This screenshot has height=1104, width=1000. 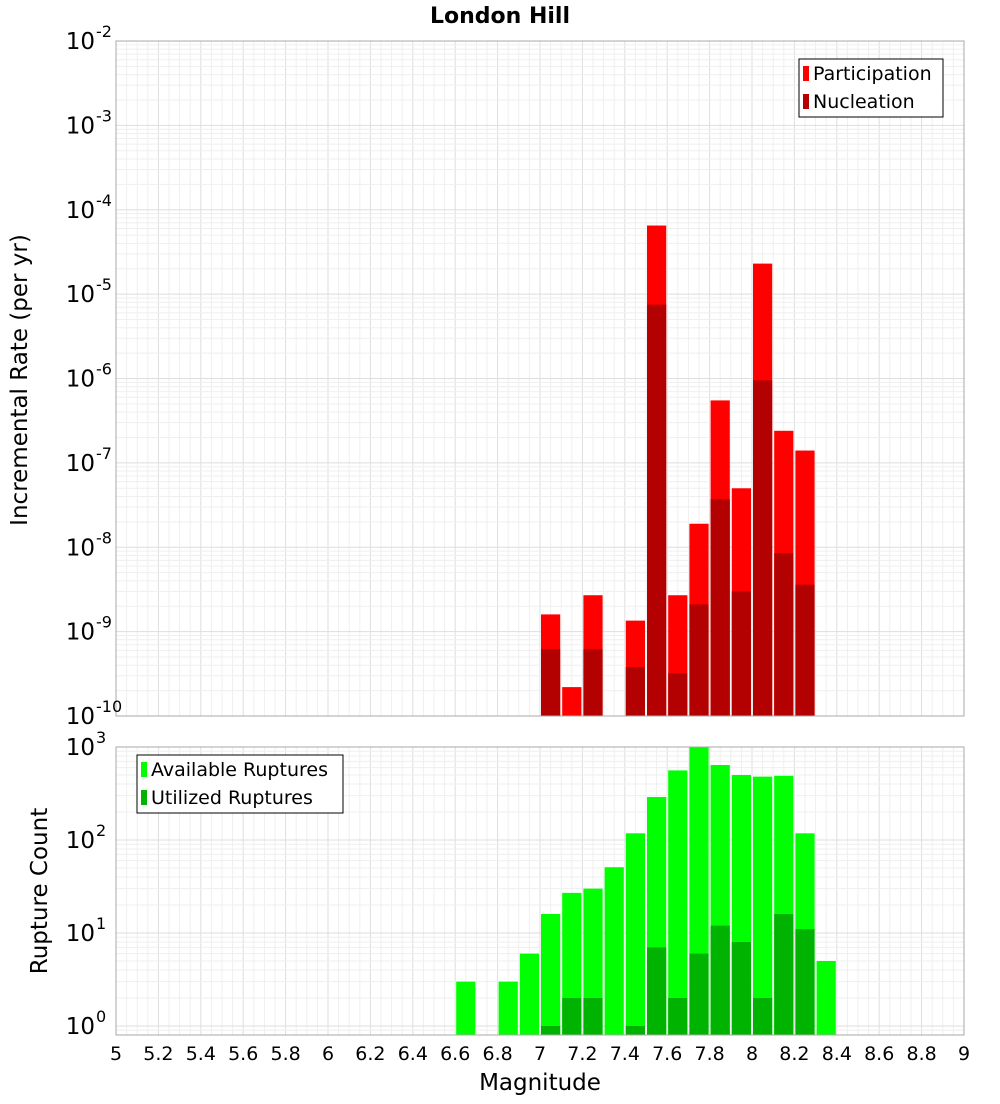 I want to click on utilized-legend-swatch, so click(x=144, y=797).